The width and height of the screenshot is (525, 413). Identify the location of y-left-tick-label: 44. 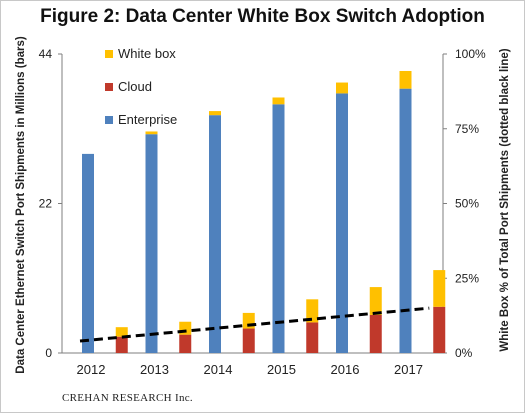
(46, 54).